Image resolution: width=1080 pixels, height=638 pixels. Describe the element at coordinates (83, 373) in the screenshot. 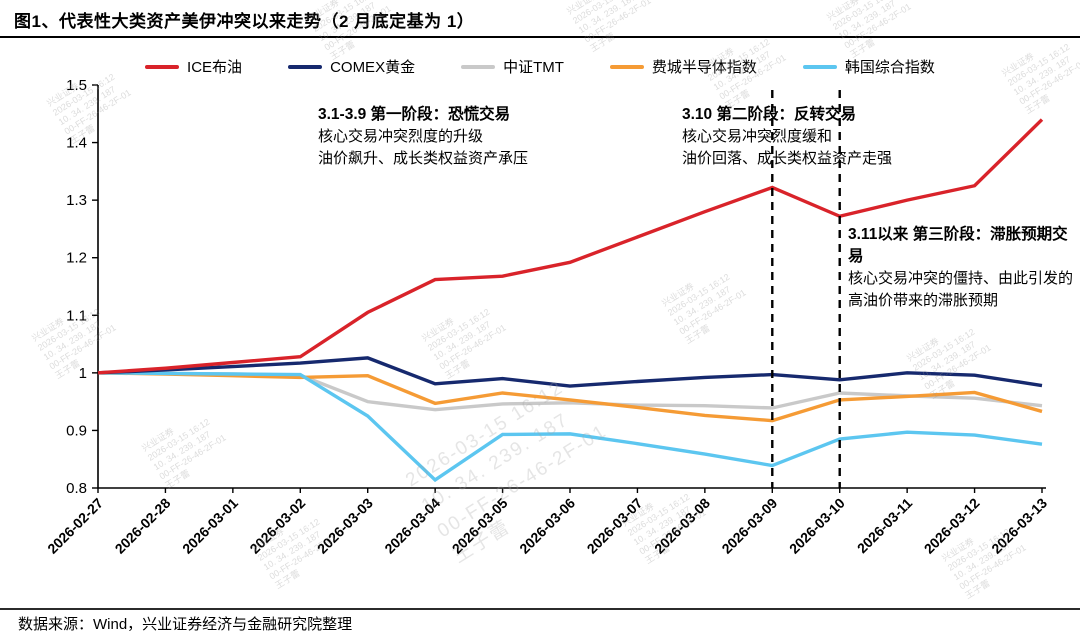

I see `y-tick-label: 1` at that location.